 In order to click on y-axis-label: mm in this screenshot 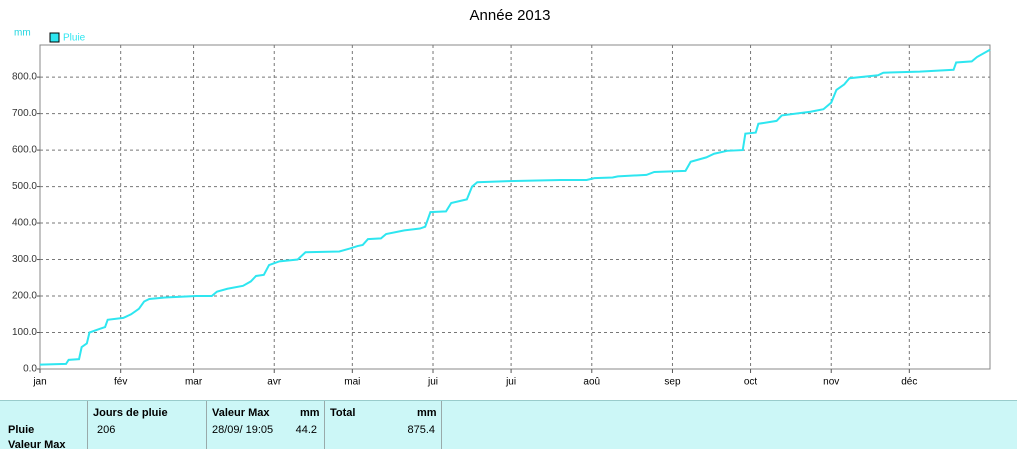, I will do `click(22, 33)`.